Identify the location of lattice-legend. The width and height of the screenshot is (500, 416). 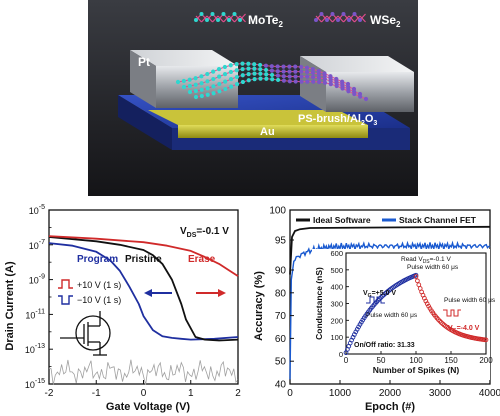
(280, 17).